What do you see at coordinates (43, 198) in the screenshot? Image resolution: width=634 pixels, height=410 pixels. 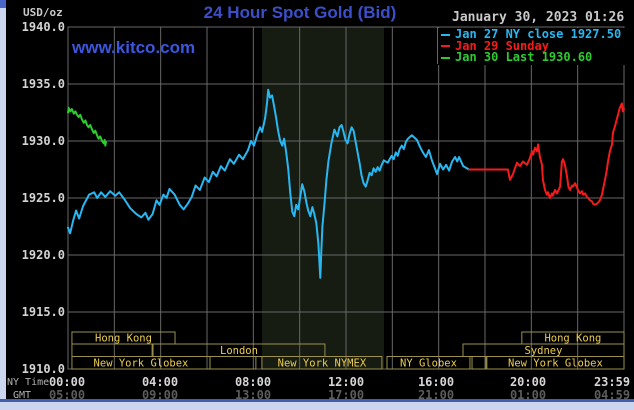 I see `y-axis-tick-label: 1925.0` at bounding box center [43, 198].